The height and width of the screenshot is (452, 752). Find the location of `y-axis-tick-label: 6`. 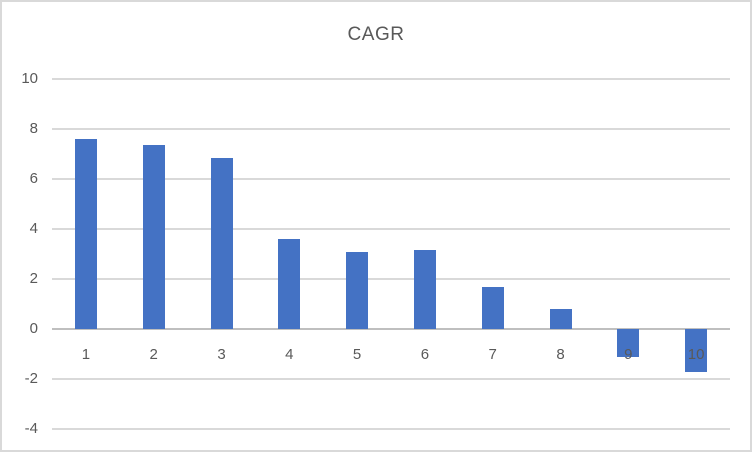

y-axis-tick-label: 6 is located at coordinates (33, 178).